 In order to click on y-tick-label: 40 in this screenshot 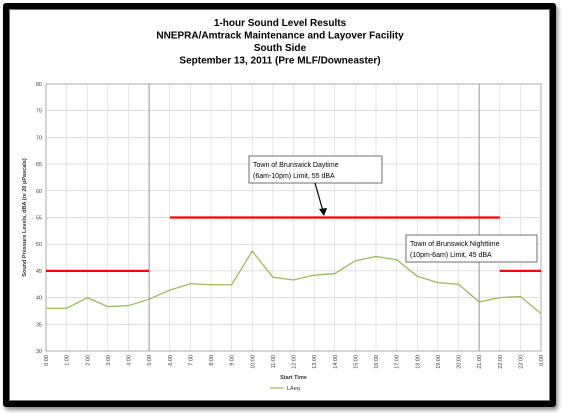, I will do `click(39, 299)`.